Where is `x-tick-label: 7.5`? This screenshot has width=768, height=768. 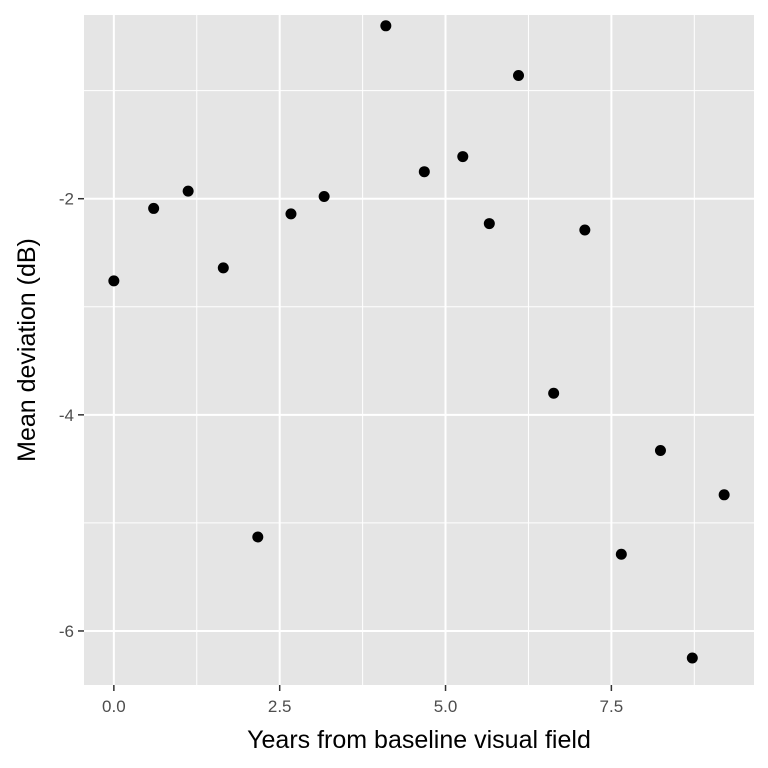
x-tick-label: 7.5 is located at coordinates (612, 706).